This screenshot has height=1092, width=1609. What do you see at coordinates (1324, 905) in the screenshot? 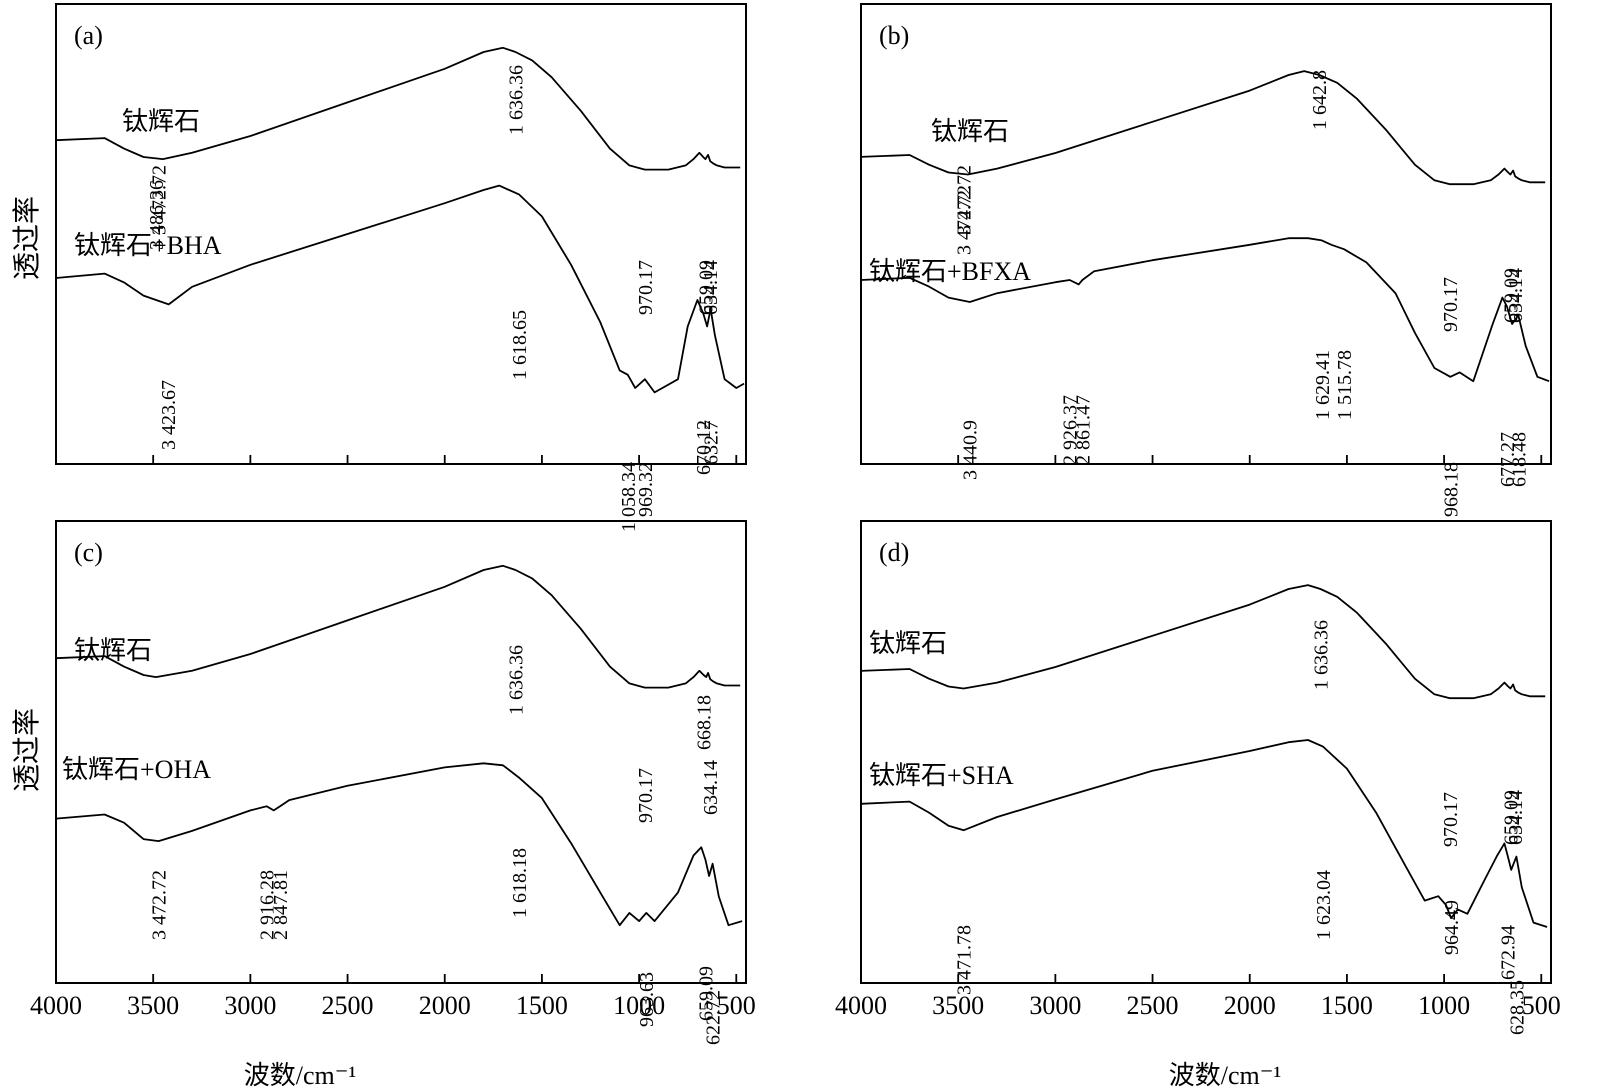
I see `peak-label: 1 623.04` at bounding box center [1324, 905].